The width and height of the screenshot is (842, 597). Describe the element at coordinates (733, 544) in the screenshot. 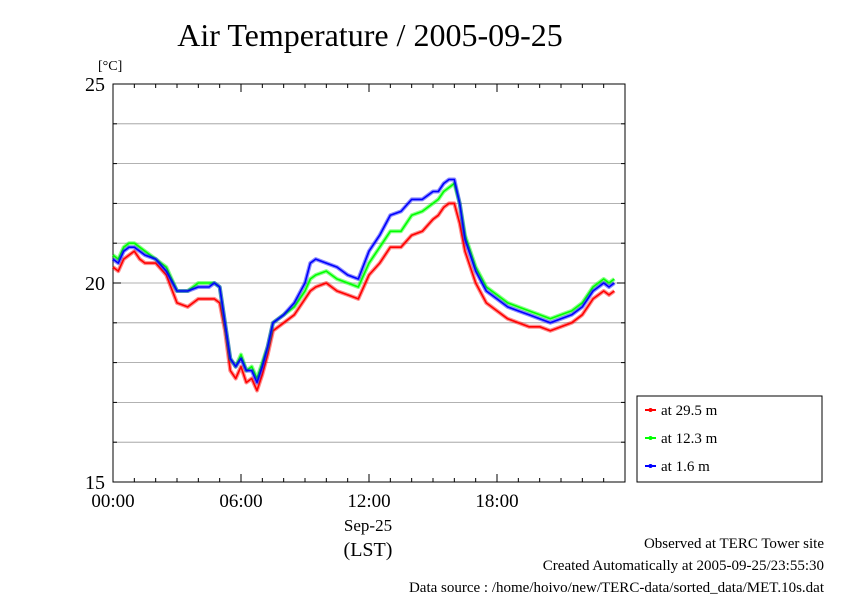

I see `footer-observed: Observed at TERC Tower site` at that location.